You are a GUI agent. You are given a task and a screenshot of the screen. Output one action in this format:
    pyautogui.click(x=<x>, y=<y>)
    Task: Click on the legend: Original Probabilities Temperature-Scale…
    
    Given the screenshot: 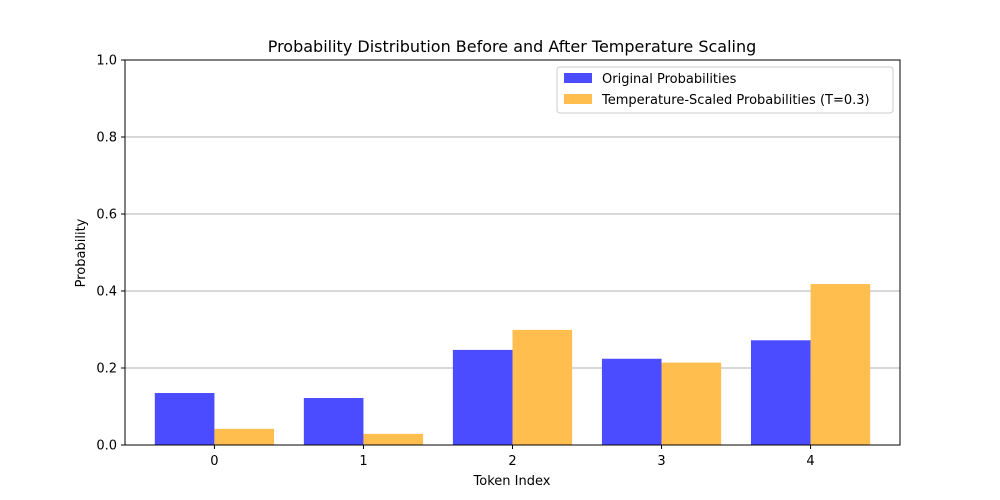 What is the action you would take?
    pyautogui.click(x=725, y=90)
    